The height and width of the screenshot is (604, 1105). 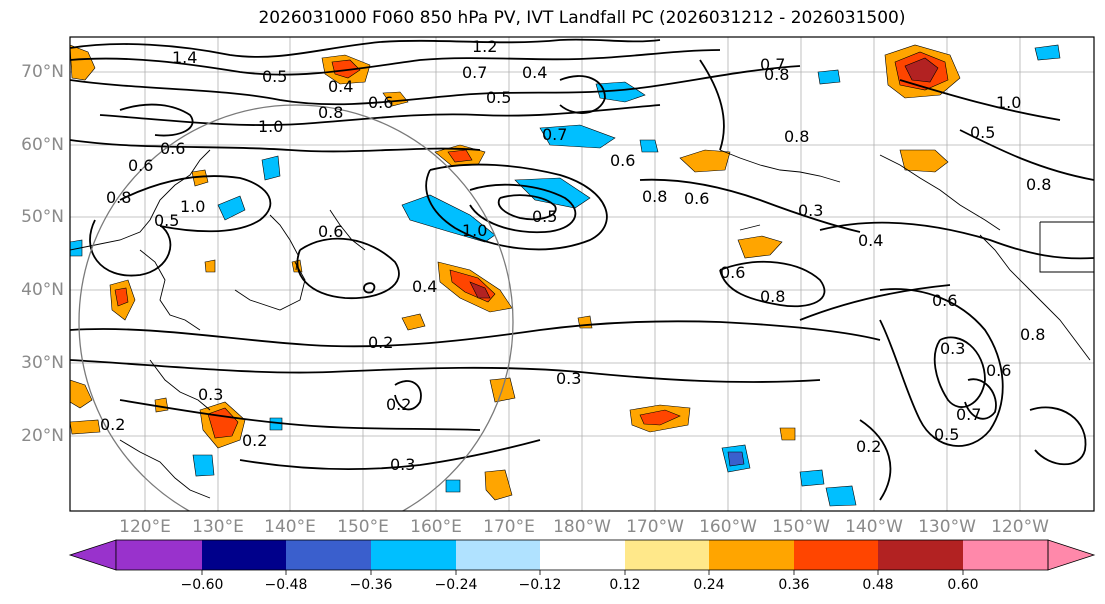 What do you see at coordinates (184, 57) in the screenshot?
I see `contour-label: 1.4` at bounding box center [184, 57].